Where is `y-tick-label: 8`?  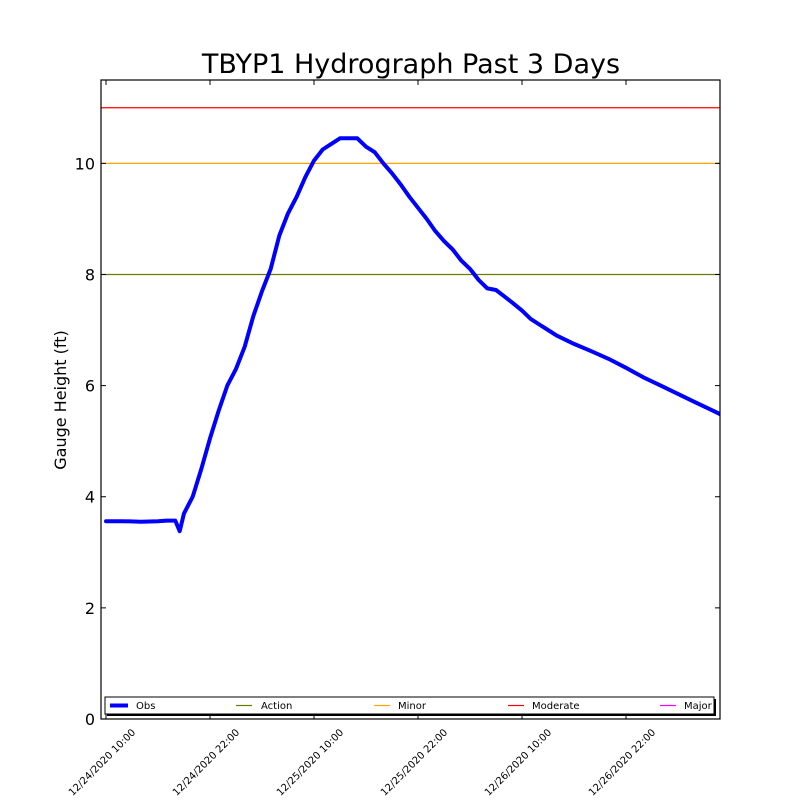
y-tick-label: 8 is located at coordinates (90, 274).